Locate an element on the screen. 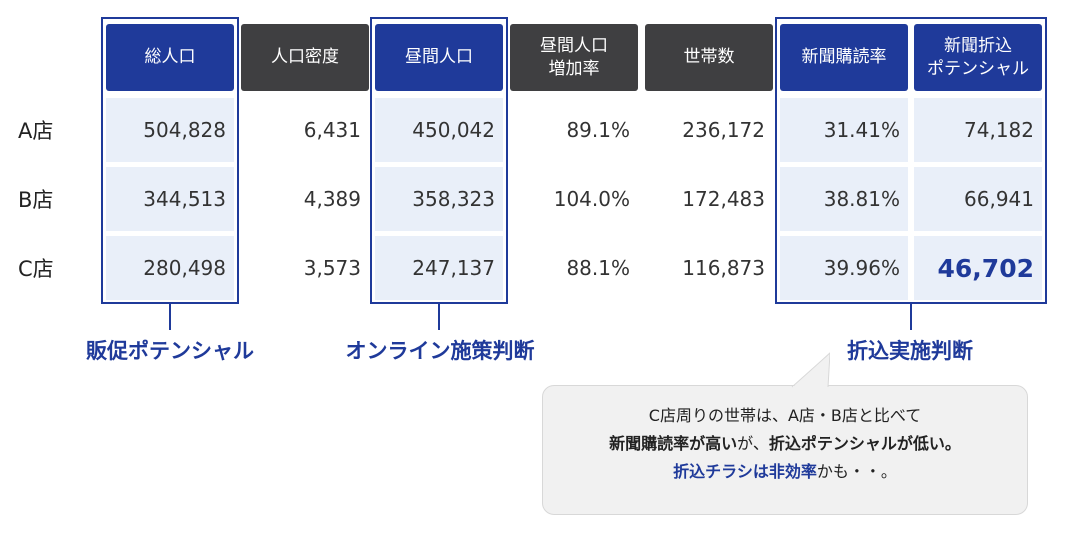 The width and height of the screenshot is (1067, 540). cell-c-subscription-rate: 39.96% is located at coordinates (844, 268).